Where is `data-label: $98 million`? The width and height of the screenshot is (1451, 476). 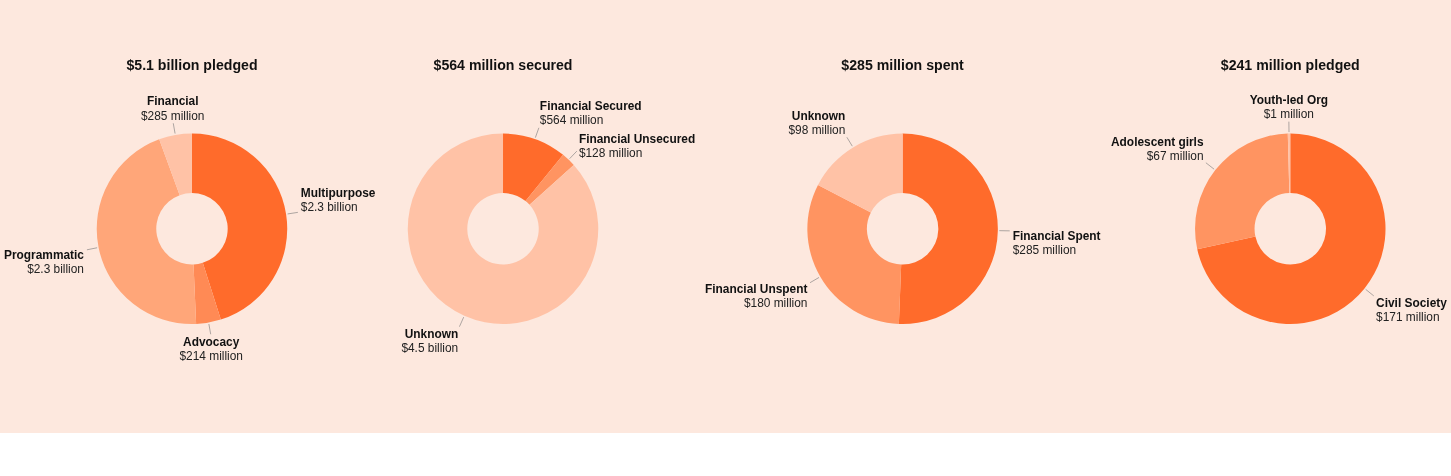 data-label: $98 million is located at coordinates (817, 129).